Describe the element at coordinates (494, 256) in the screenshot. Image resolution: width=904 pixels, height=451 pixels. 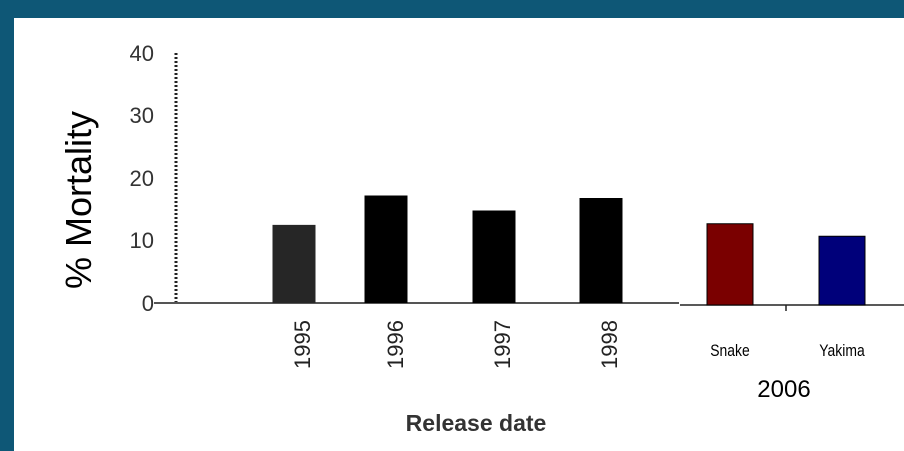
I see `bar-1997` at that location.